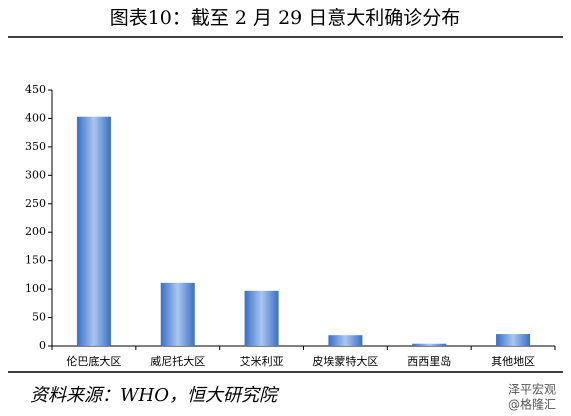 The width and height of the screenshot is (571, 416). Describe the element at coordinates (35, 203) in the screenshot. I see `y-tick-label: 250` at that location.